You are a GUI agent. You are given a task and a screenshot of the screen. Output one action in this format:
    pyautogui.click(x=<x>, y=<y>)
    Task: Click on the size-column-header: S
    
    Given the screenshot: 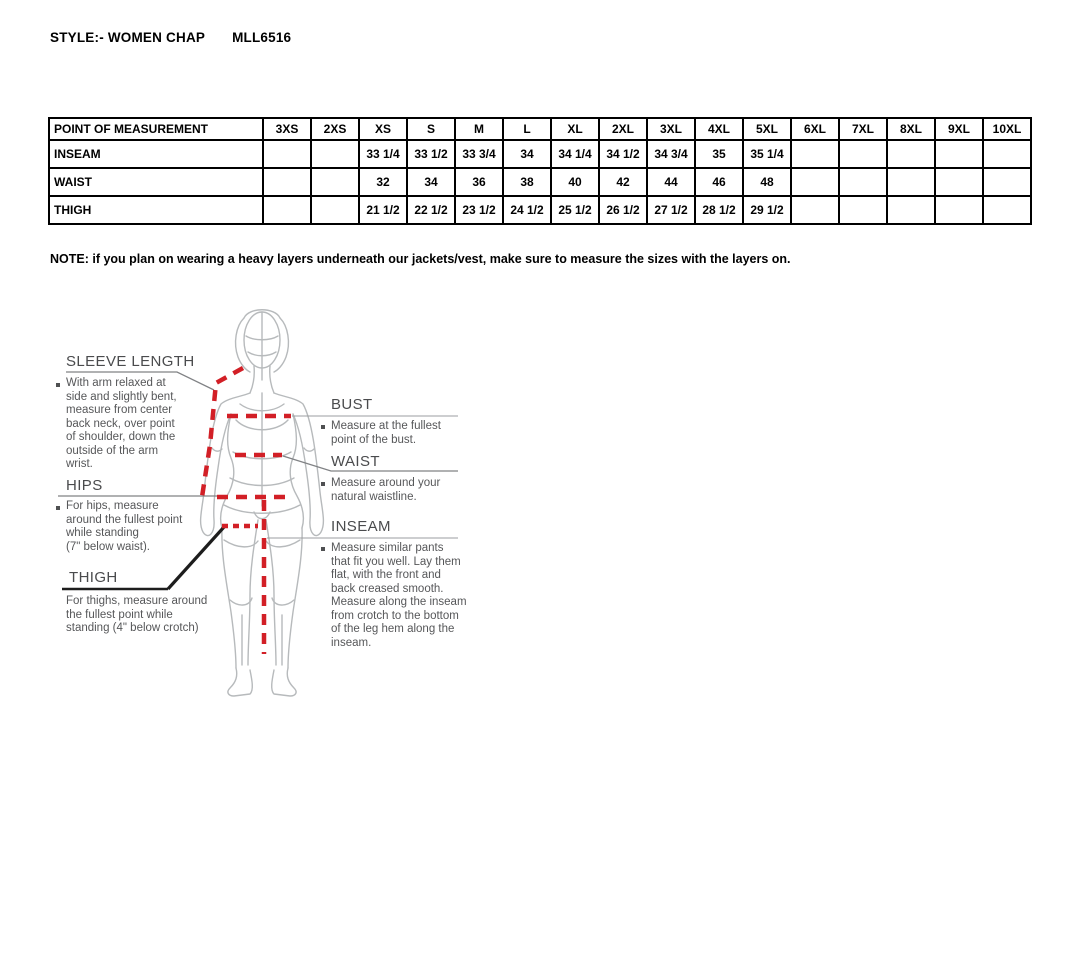 What is the action you would take?
    pyautogui.click(x=431, y=129)
    